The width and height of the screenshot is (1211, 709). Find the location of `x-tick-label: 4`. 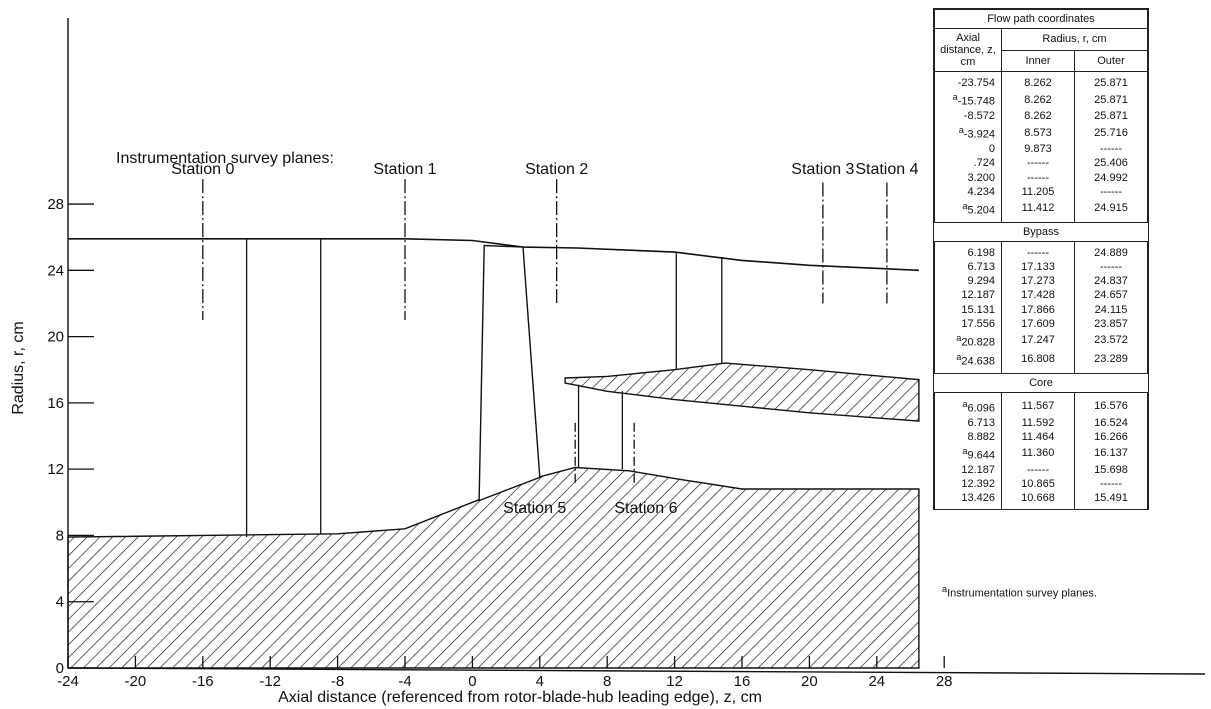

x-tick-label: 4 is located at coordinates (540, 681).